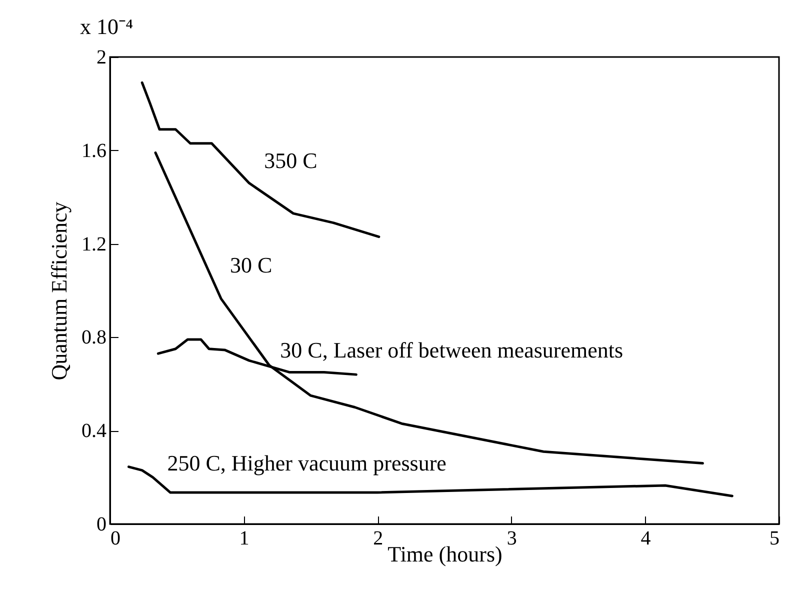 Image resolution: width=789 pixels, height=592 pixels. I want to click on series-label: 30 C, Laser off between measurements, so click(452, 350).